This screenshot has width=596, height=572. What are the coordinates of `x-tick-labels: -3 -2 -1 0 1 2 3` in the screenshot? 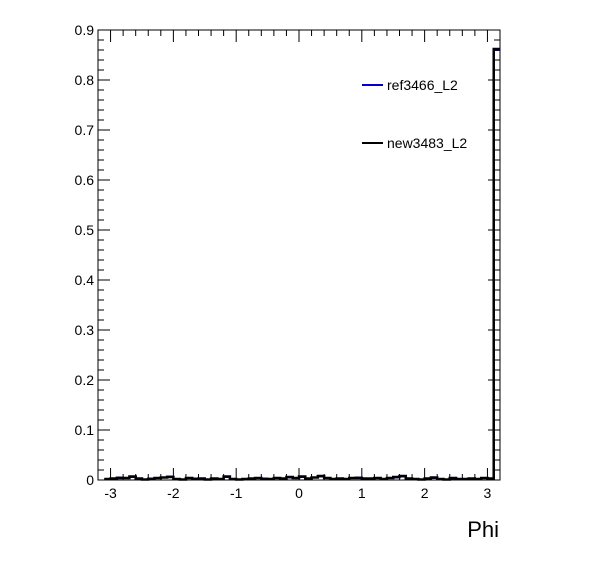 It's located at (297, 493).